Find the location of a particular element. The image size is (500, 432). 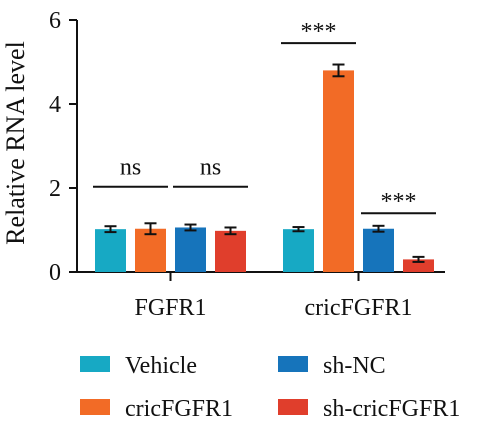

legend-label: sh-NC is located at coordinates (354, 366).